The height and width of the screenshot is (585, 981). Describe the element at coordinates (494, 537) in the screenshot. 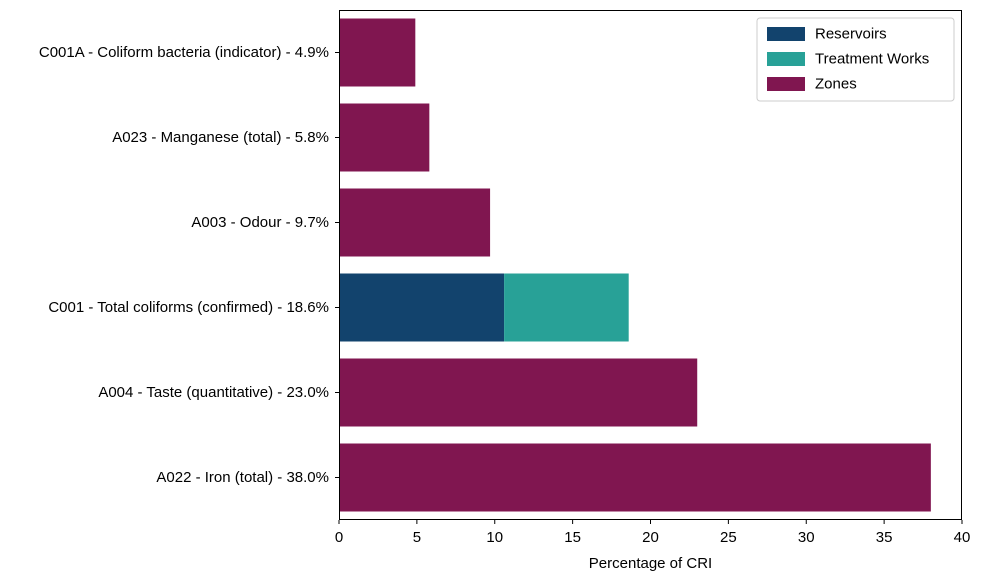

I see `x-tick-label: 10` at that location.